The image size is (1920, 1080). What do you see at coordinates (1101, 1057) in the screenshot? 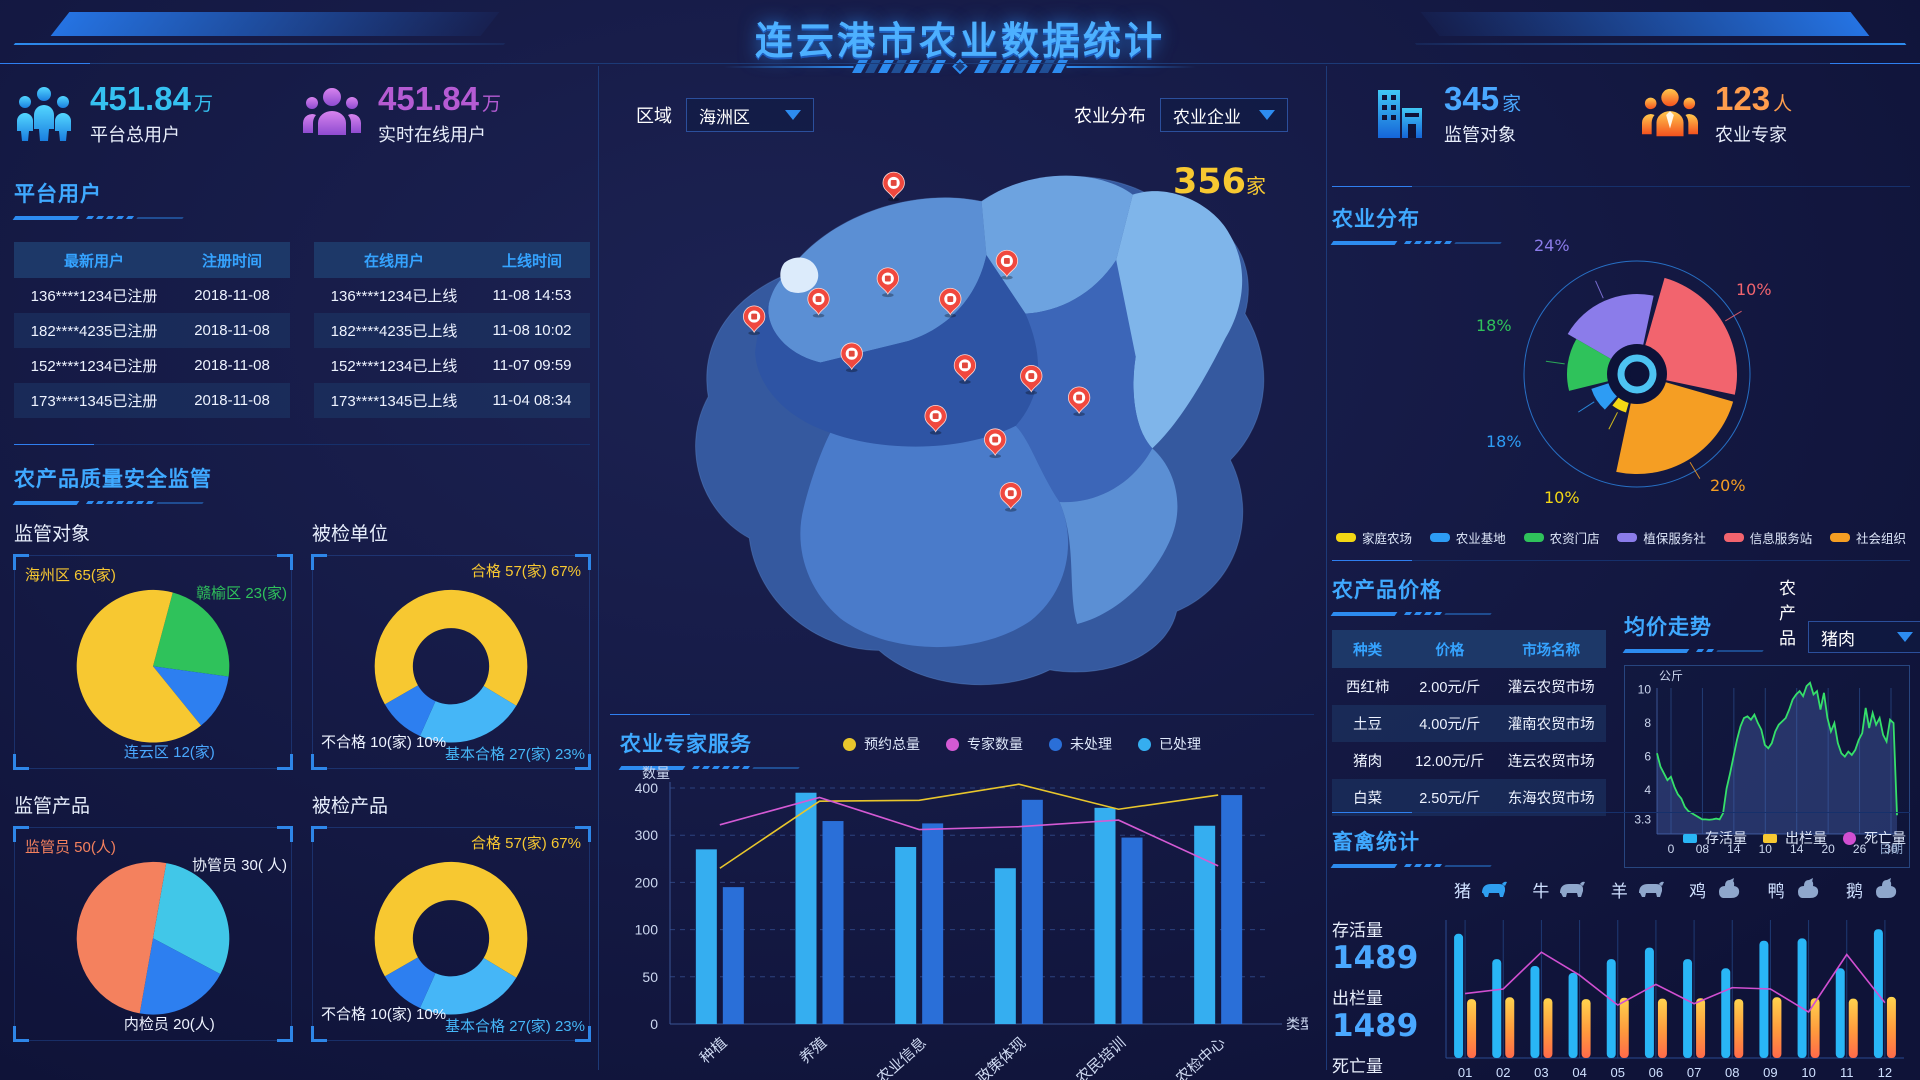
I see `svg-text: 农民培训` at bounding box center [1101, 1057].